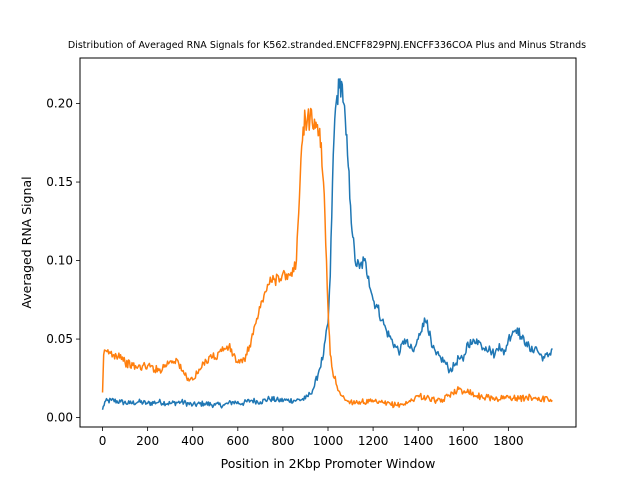 Image resolution: width=640 pixels, height=480 pixels. What do you see at coordinates (418, 441) in the screenshot?
I see `x-tick-label: 1400` at bounding box center [418, 441].